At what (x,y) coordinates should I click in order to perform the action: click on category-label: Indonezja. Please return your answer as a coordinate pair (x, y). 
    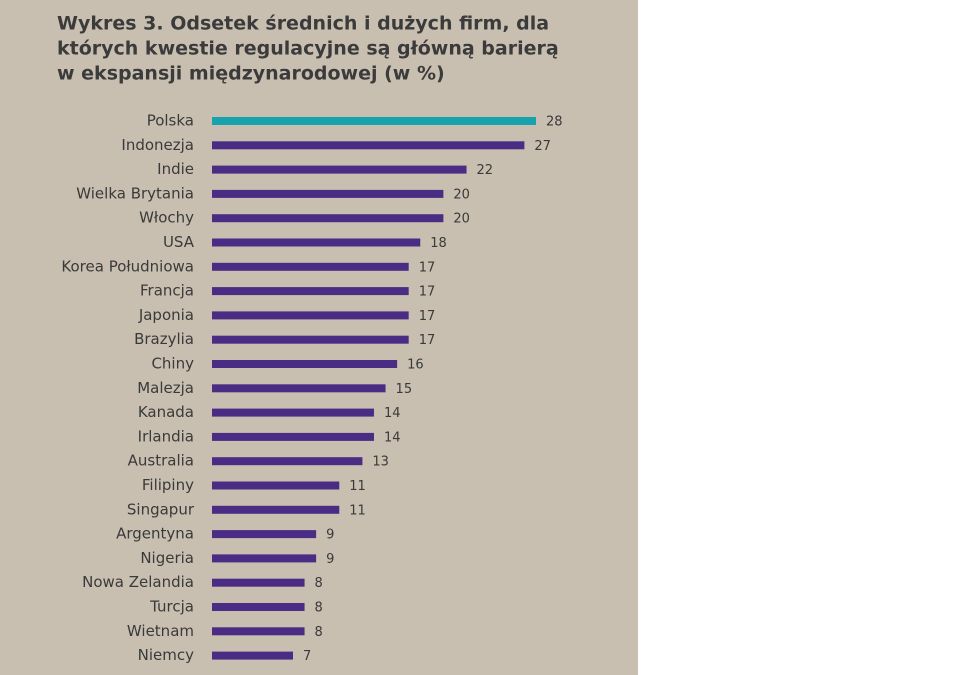
    Looking at the image, I should click on (157, 145).